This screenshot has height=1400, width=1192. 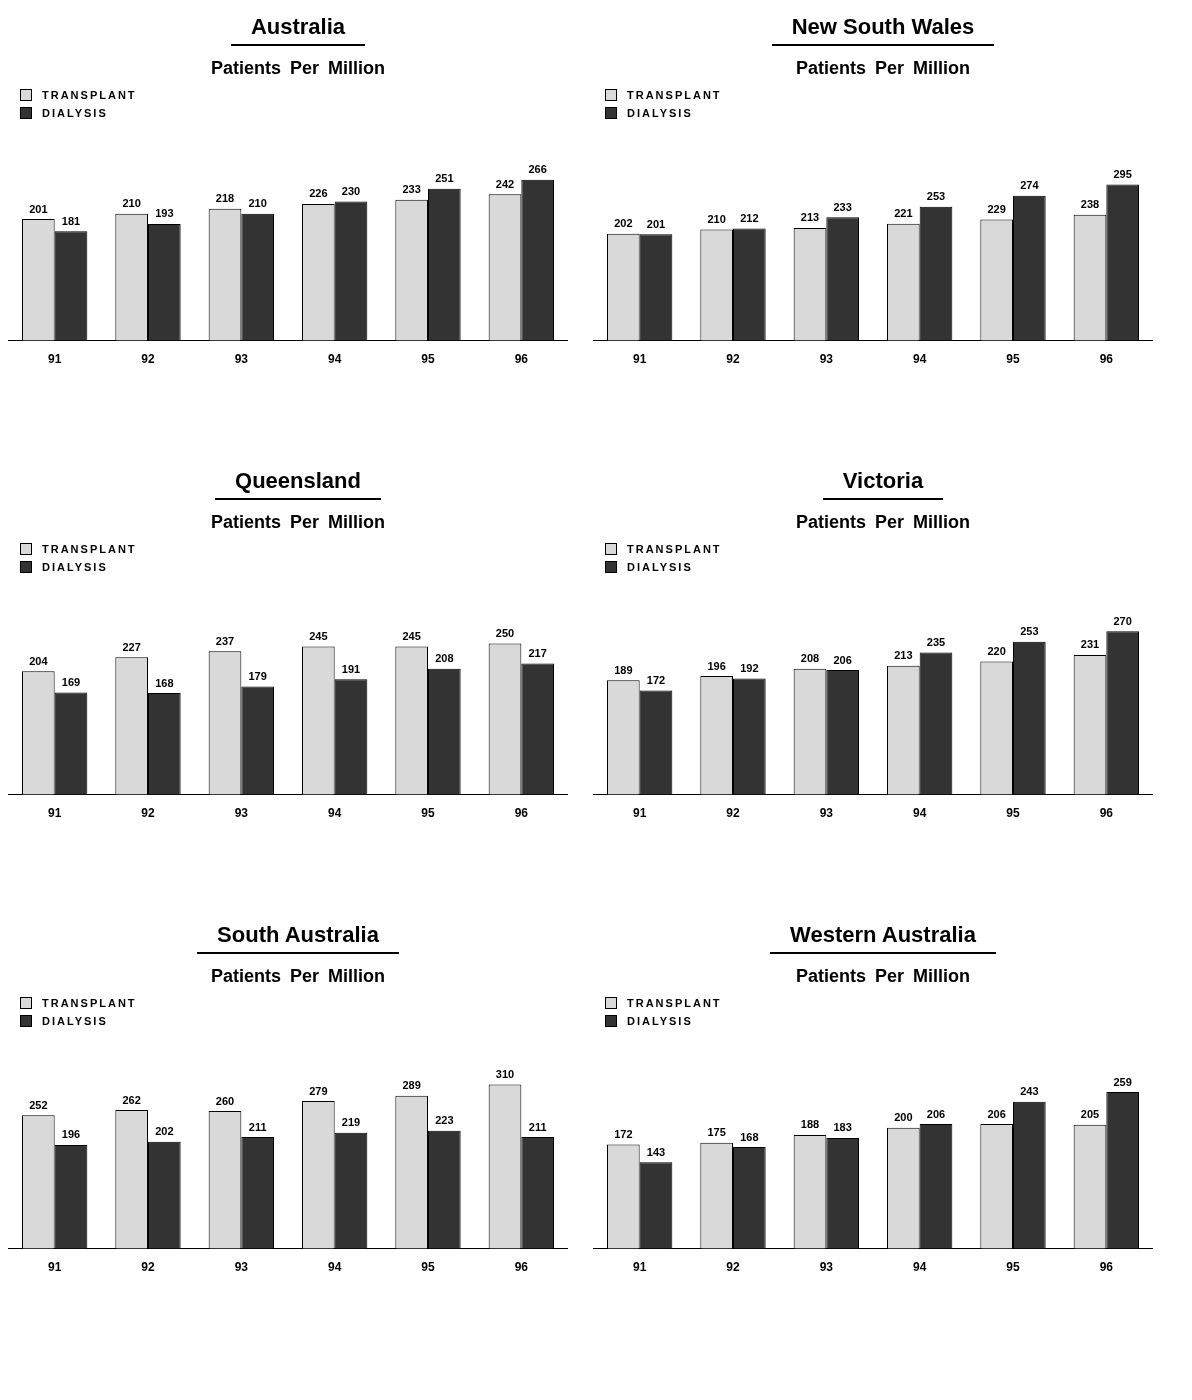 I want to click on data-label: 223, so click(x=444, y=1120).